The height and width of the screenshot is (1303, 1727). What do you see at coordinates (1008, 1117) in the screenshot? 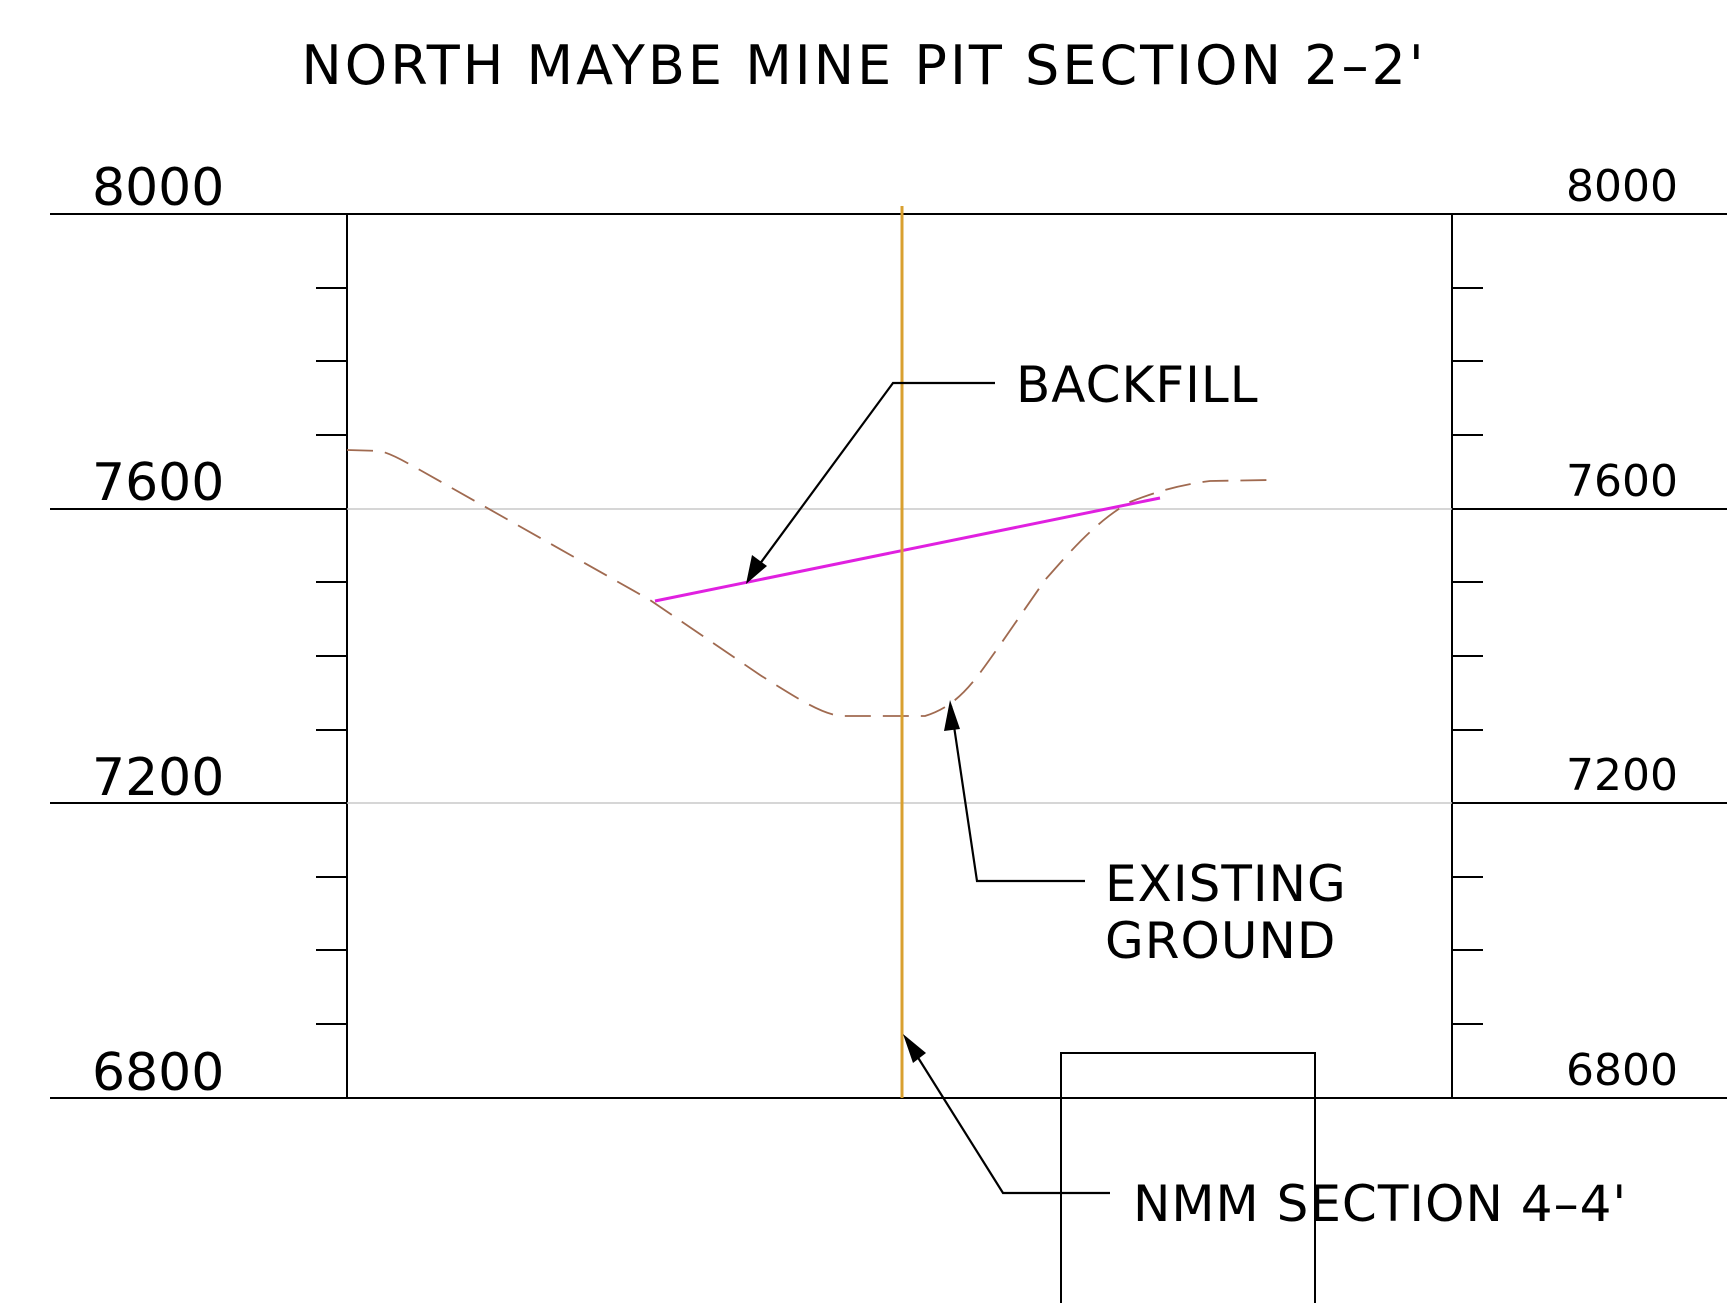
I see `nmm-section-leader-line` at bounding box center [1008, 1117].